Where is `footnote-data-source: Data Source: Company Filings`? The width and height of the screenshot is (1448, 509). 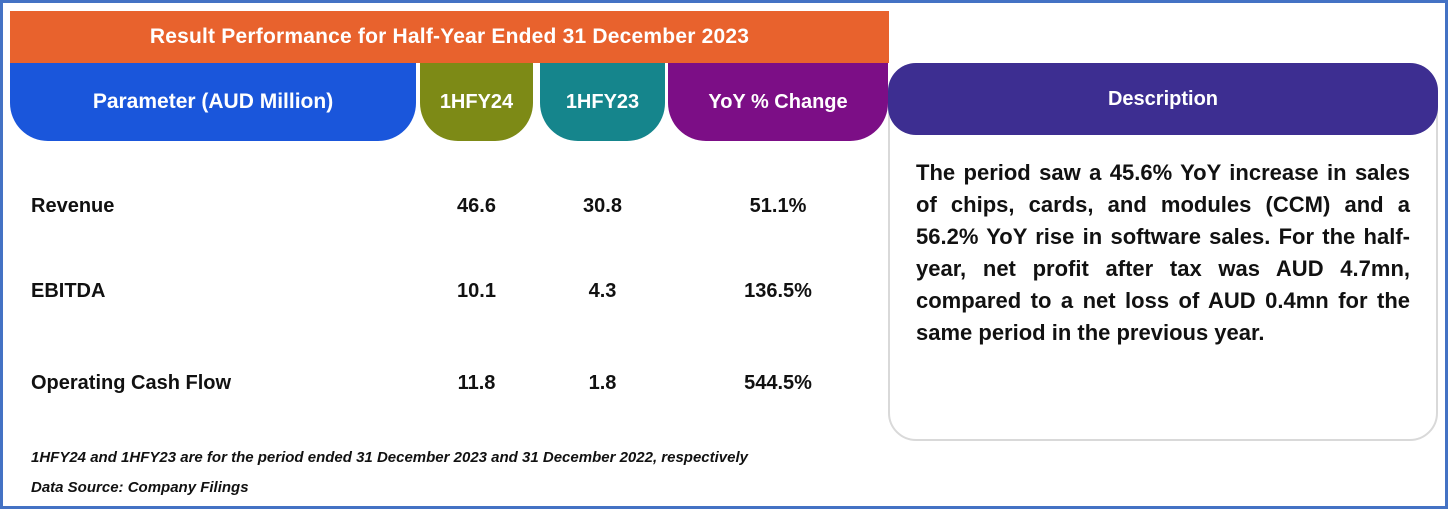 footnote-data-source: Data Source: Company Filings is located at coordinates (140, 487).